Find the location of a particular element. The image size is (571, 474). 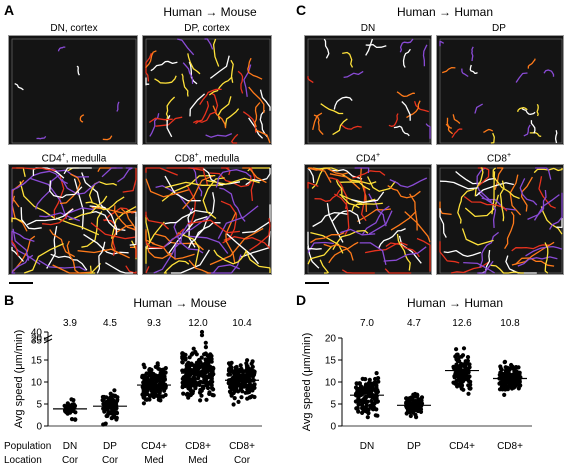

scale-bar-a is located at coordinates (21, 283).